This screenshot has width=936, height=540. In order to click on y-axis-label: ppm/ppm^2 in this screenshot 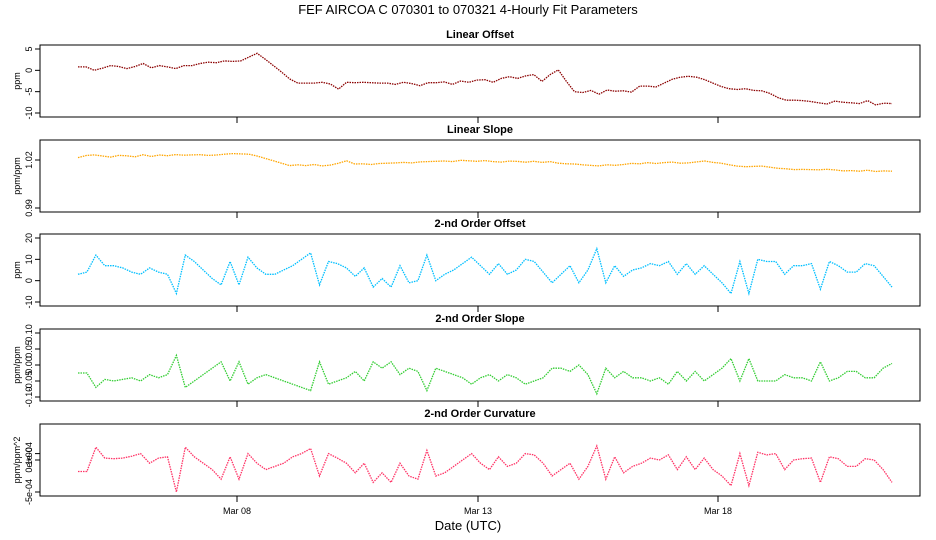, I will do `click(17, 460)`.